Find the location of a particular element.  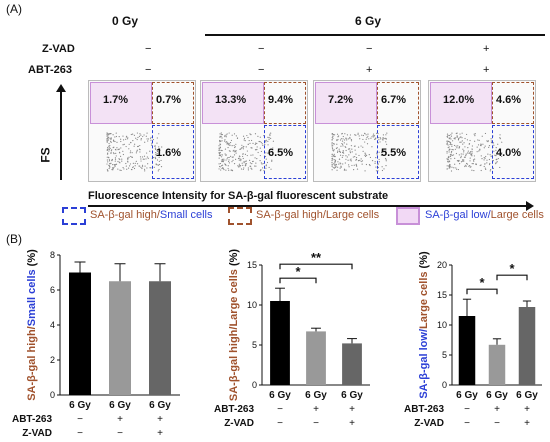

x-axis-arrow is located at coordinates (308, 206).